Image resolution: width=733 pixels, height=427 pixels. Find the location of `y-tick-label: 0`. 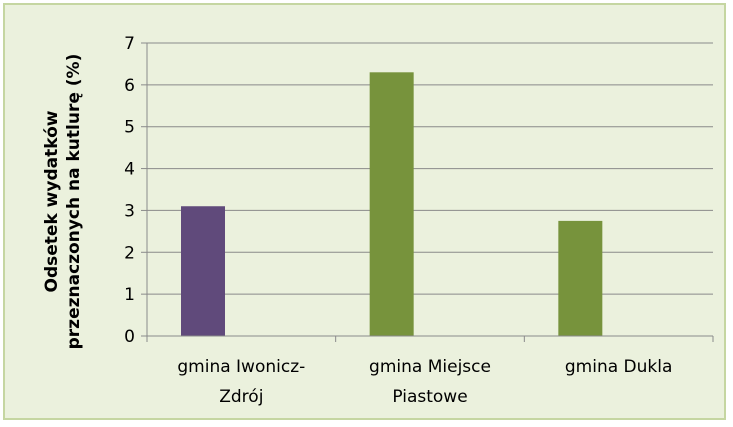

y-tick-label: 0 is located at coordinates (129, 337).